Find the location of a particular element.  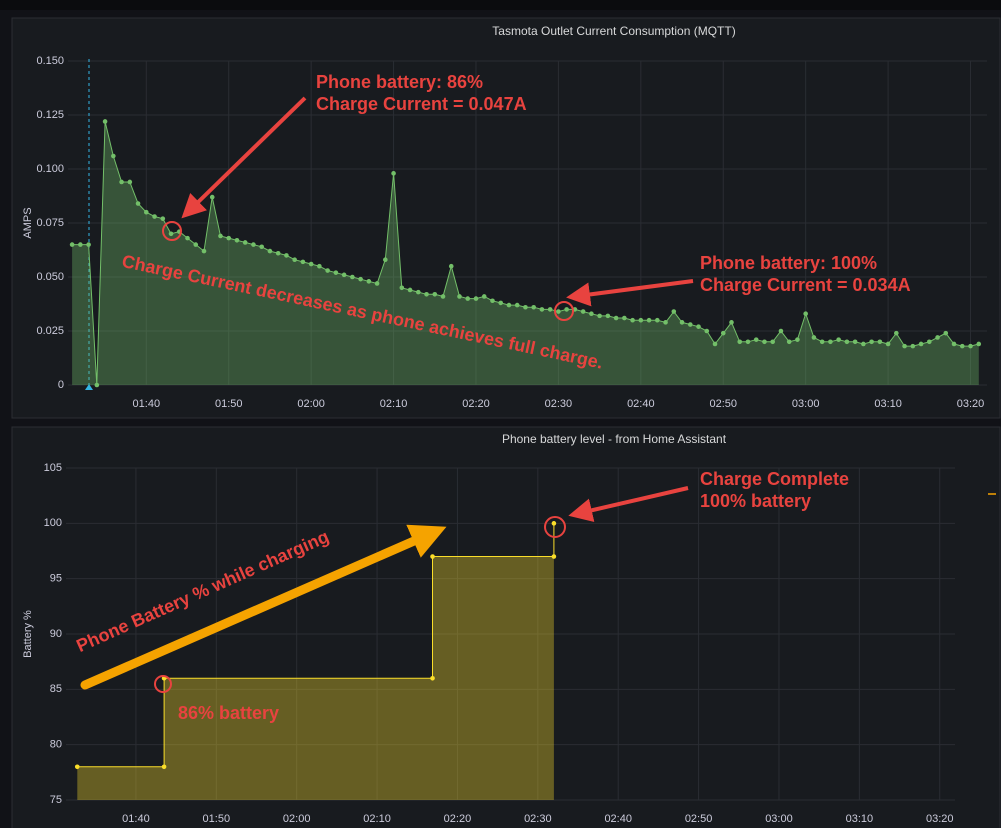

y-tick-label: 100 is located at coordinates (53, 523).